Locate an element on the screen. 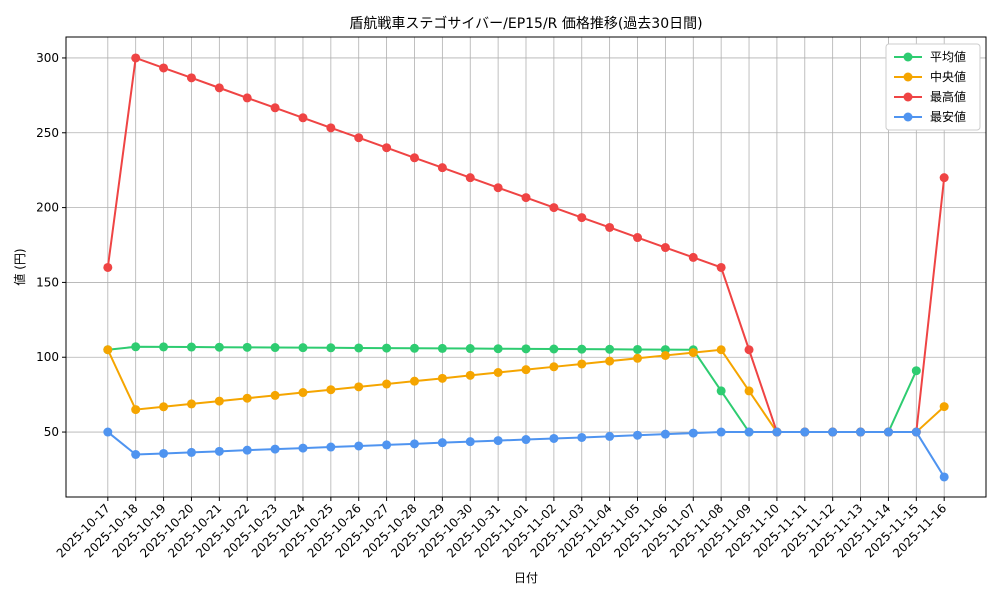 The width and height of the screenshot is (1000, 604). y-tick-label: 250 is located at coordinates (47, 133).